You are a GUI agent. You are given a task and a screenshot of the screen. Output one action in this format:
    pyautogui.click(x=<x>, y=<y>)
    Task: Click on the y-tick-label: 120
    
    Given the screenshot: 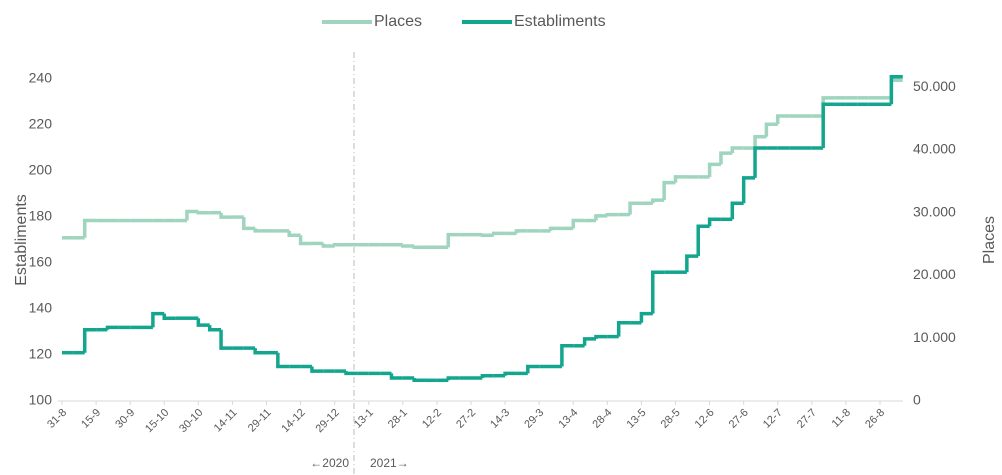 What is the action you would take?
    pyautogui.click(x=41, y=354)
    